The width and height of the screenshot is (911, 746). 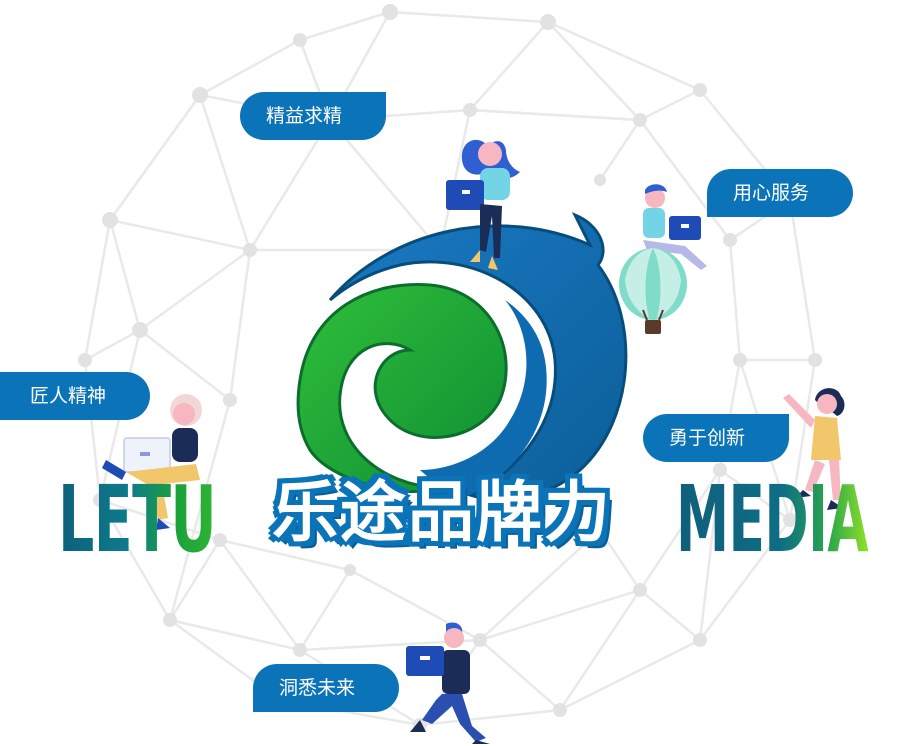 I want to click on woman-sitting-with-laptop-figure, so click(x=152, y=462).